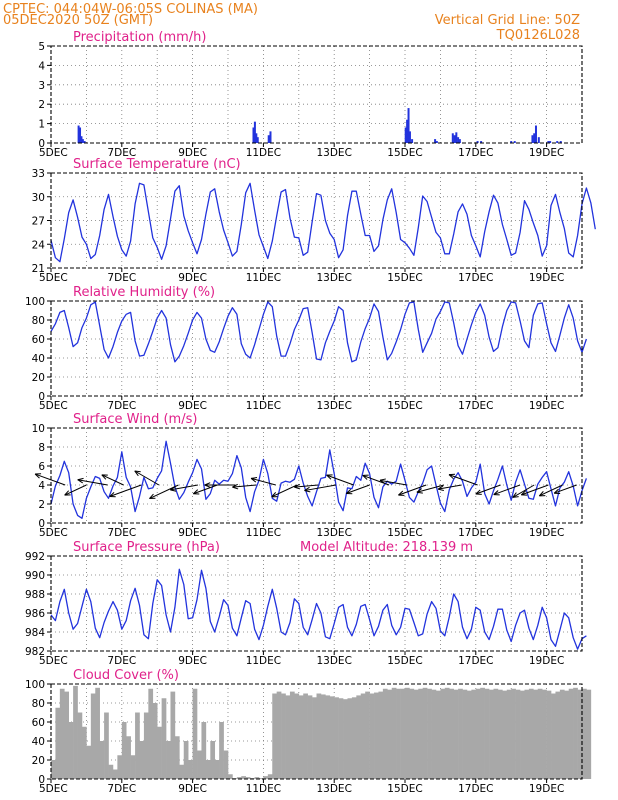 The height and width of the screenshot is (800, 618). What do you see at coordinates (38, 429) in the screenshot?
I see `wind-y-tick-label: 10` at bounding box center [38, 429].